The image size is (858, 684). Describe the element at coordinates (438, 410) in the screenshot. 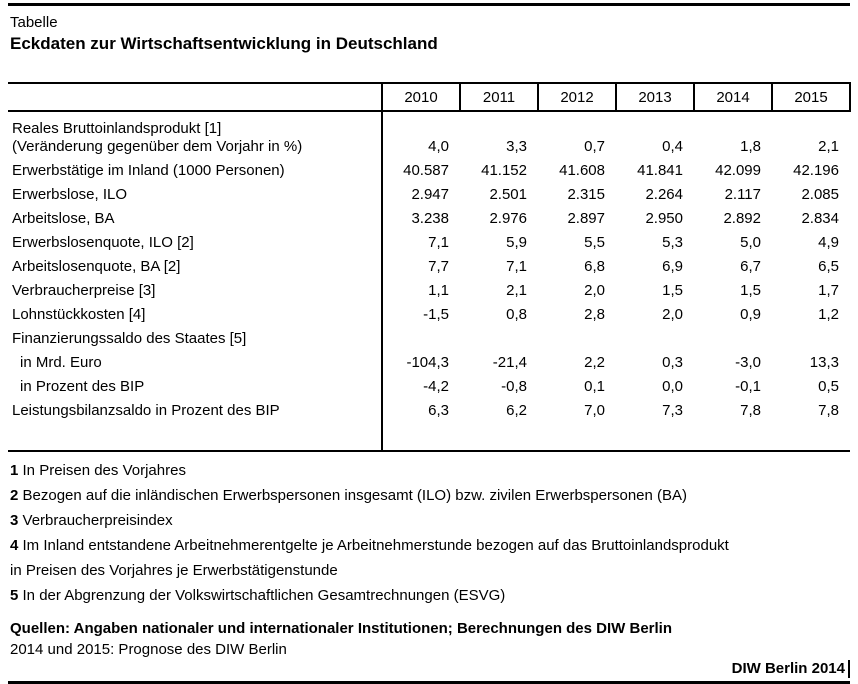

I see `cell-value: 6,3` at that location.